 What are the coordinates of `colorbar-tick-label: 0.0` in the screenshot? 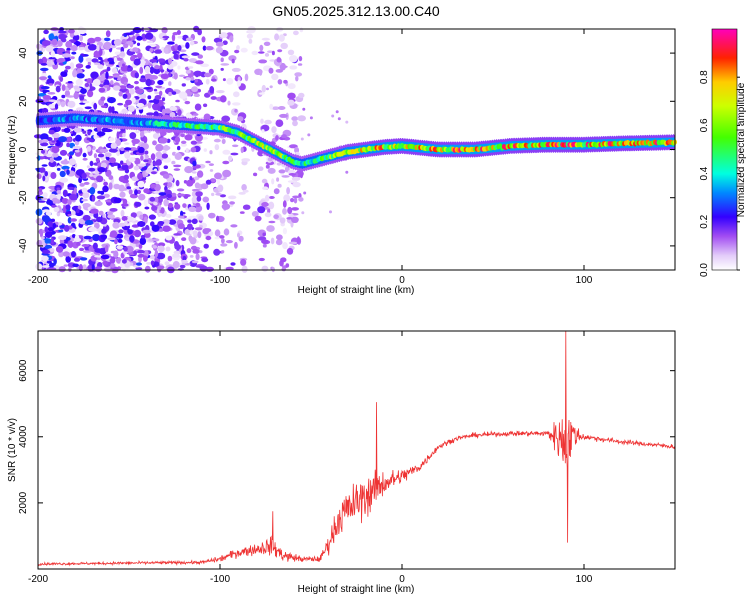 It's located at (704, 270).